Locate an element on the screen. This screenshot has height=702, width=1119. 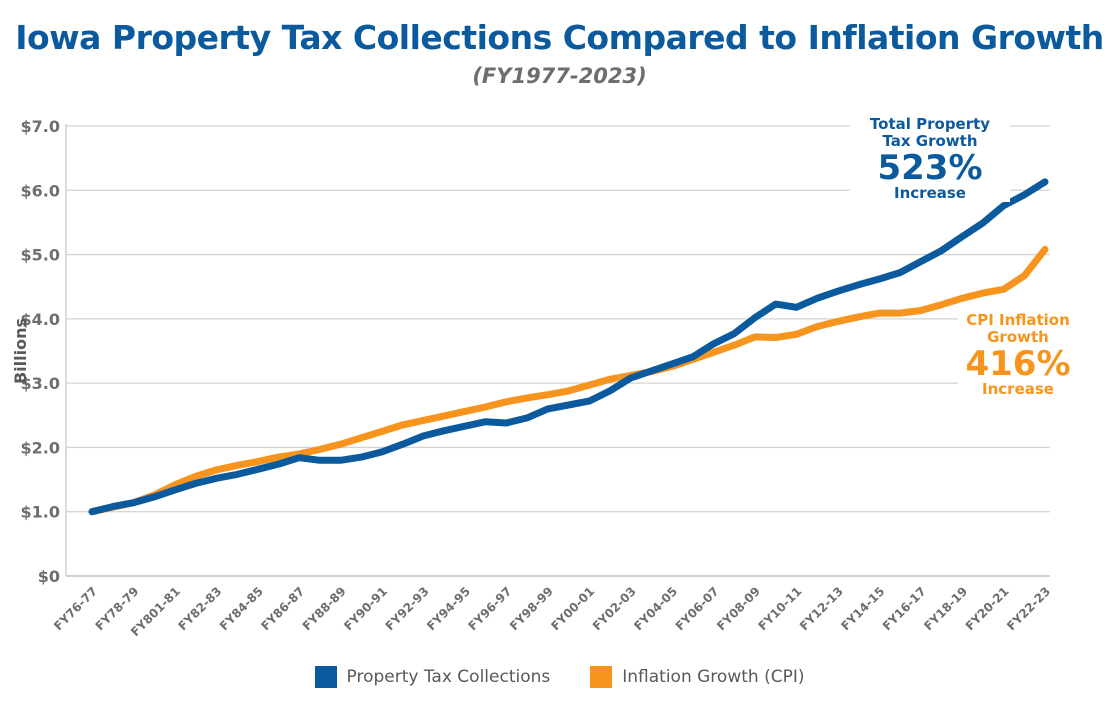
x-tick-label: FY06-07 is located at coordinates (697, 608).